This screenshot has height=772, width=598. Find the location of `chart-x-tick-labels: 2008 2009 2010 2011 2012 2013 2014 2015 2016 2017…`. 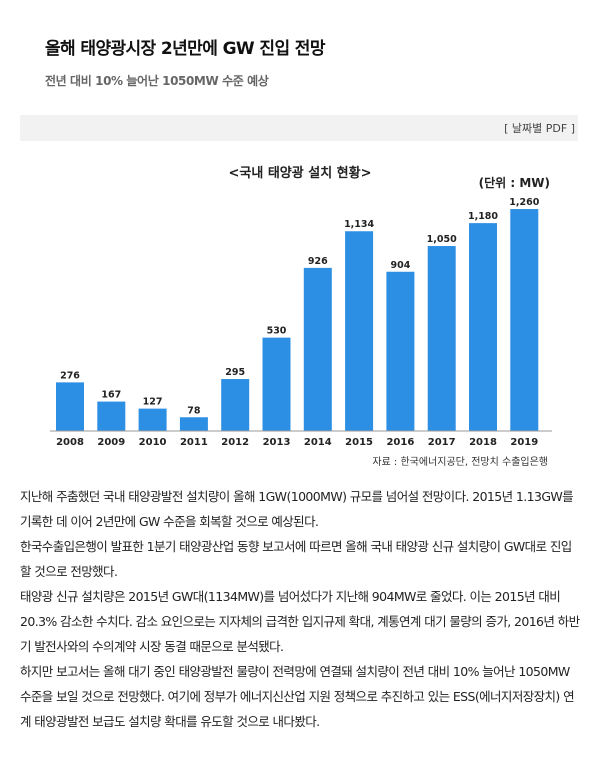

chart-x-tick-labels: 2008 2009 2010 2011 2012 2013 2014 2015 2016 2017… is located at coordinates (297, 442).